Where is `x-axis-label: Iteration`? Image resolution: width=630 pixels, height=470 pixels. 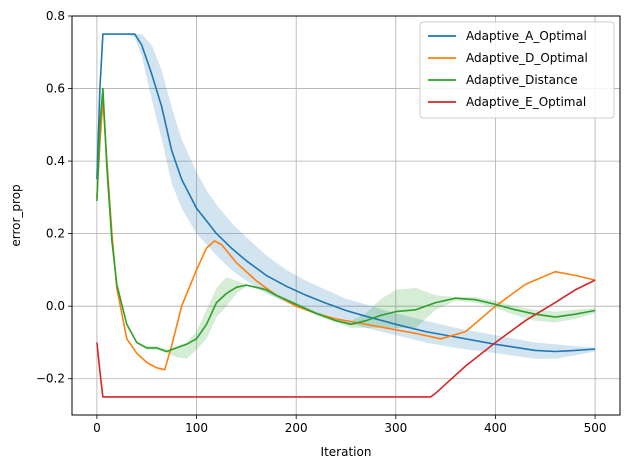 x-axis-label: Iteration is located at coordinates (346, 452).